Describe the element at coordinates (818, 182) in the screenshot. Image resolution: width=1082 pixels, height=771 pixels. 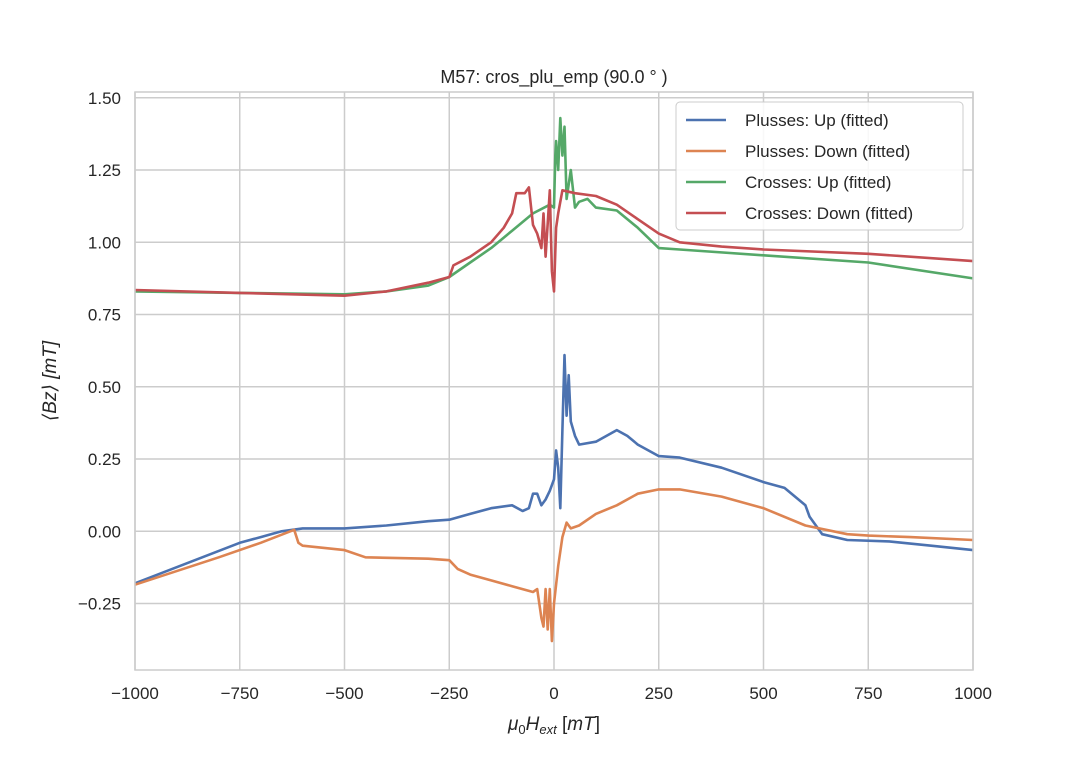
I see `legend-label: Crosses: Up (fitted)` at that location.